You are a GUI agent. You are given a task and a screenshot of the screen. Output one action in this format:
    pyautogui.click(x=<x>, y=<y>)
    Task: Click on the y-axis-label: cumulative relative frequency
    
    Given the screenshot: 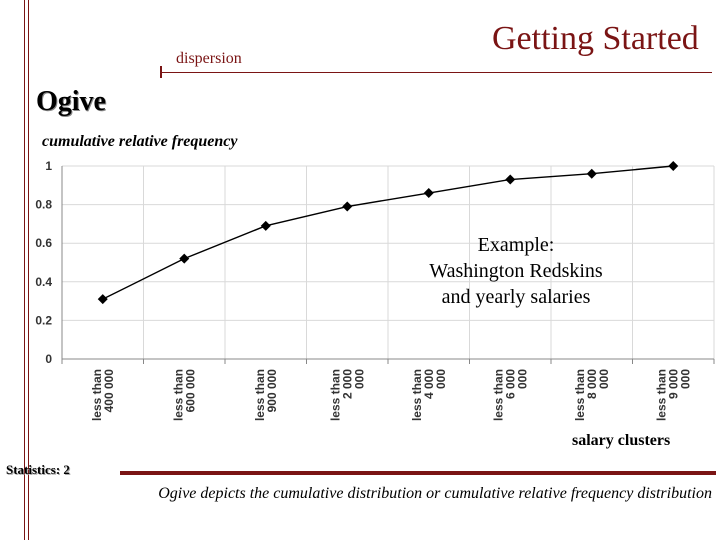 What is the action you would take?
    pyautogui.click(x=140, y=141)
    